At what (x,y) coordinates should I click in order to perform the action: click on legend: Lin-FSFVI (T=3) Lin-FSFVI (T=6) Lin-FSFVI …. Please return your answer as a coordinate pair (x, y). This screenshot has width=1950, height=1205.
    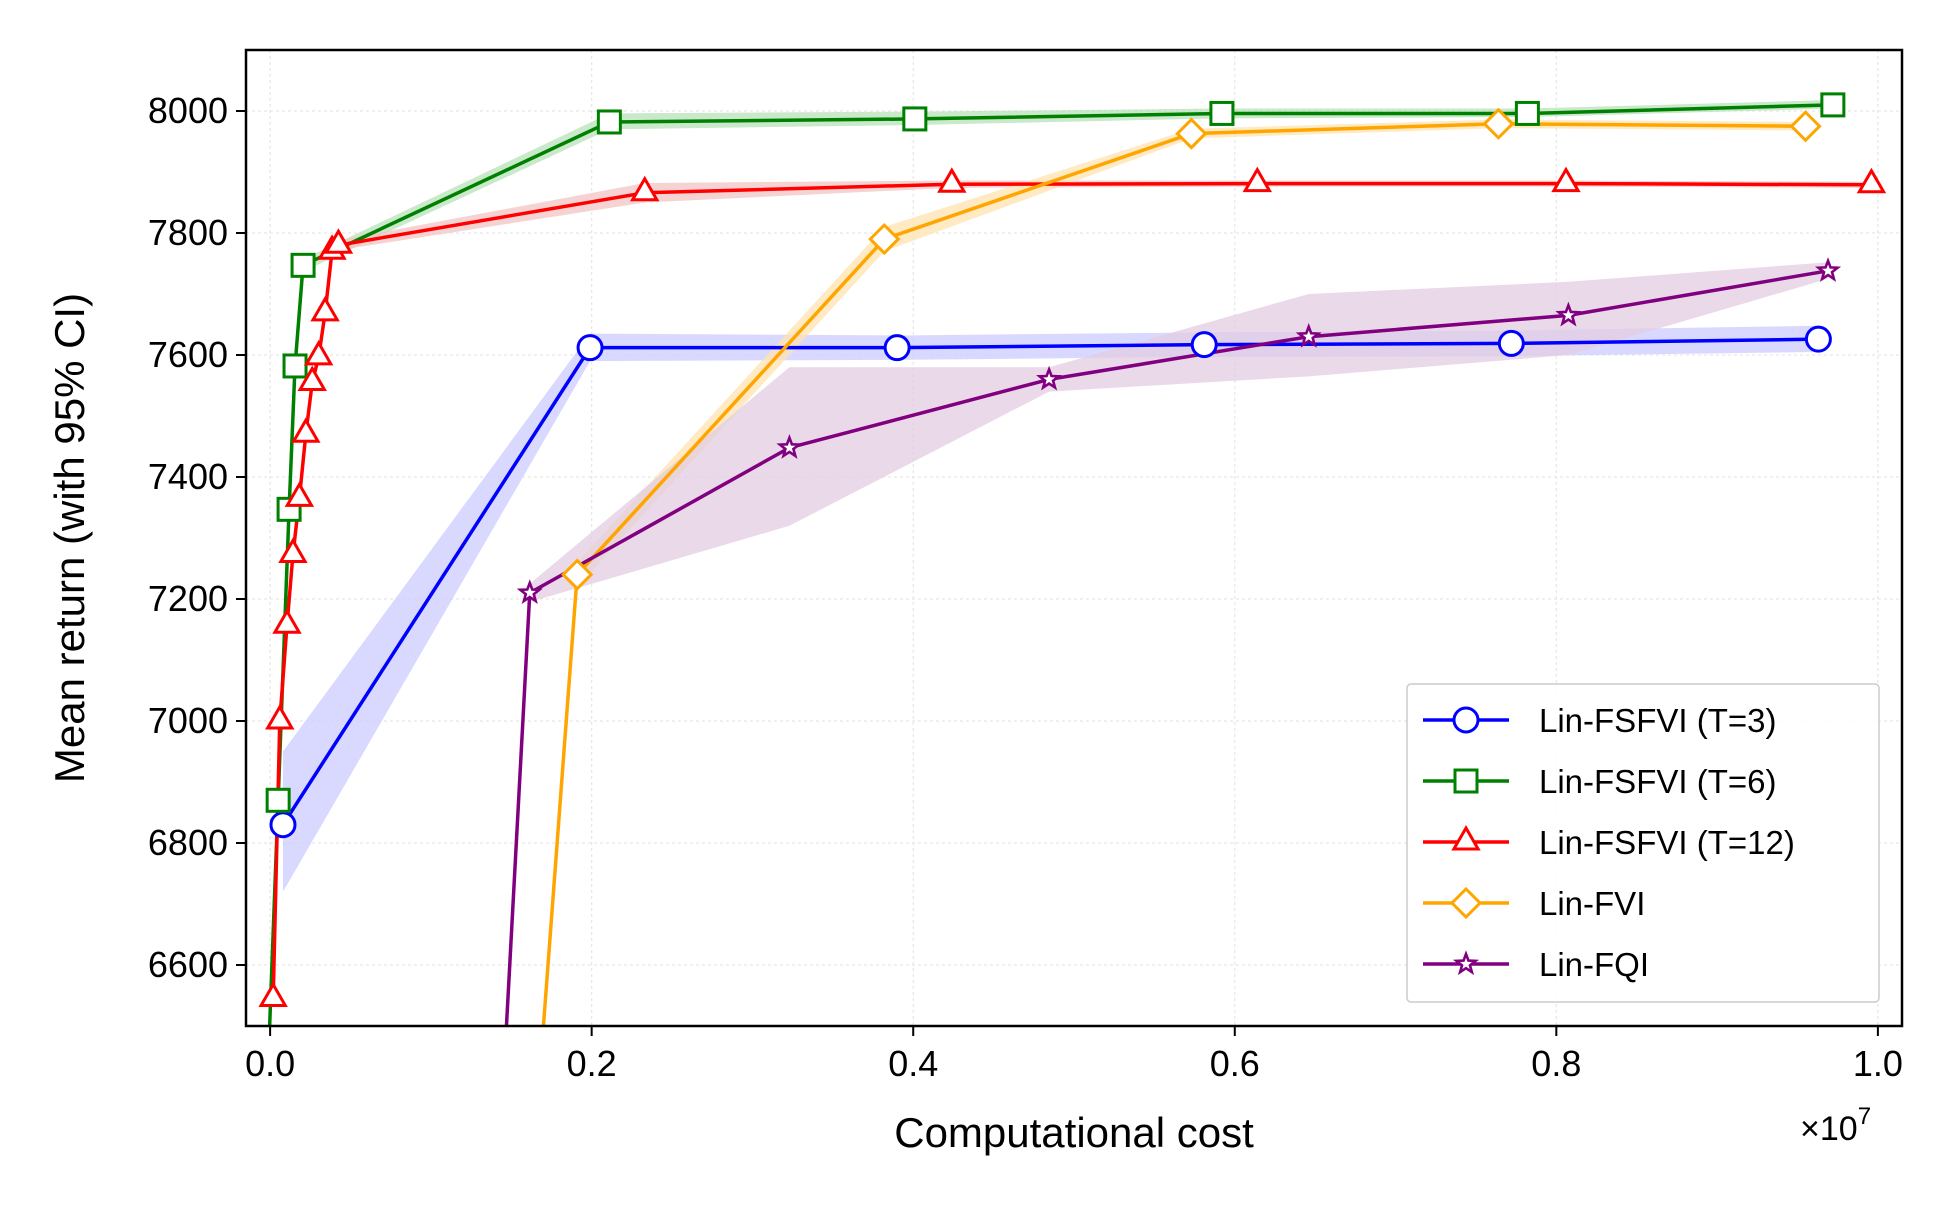
    Looking at the image, I should click on (1643, 843).